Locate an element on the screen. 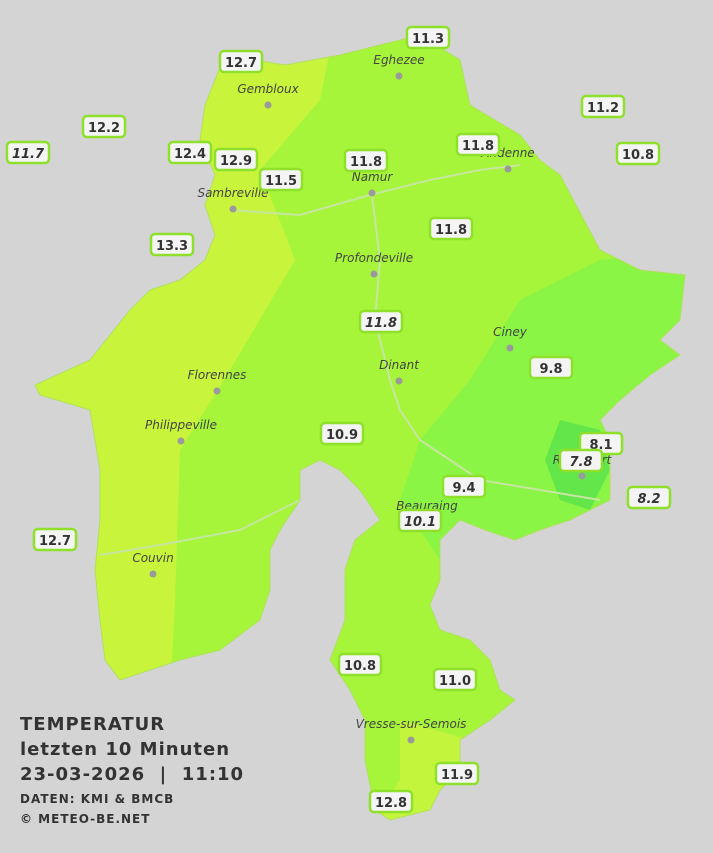  reading-value: 11.0 is located at coordinates (455, 681).